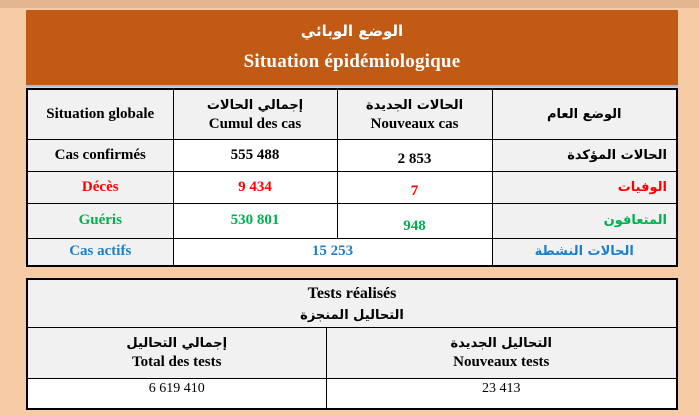 The image size is (699, 416). I want to click on tests-title-cell: Tests réalisés التحاليل المنجزة, so click(352, 303).